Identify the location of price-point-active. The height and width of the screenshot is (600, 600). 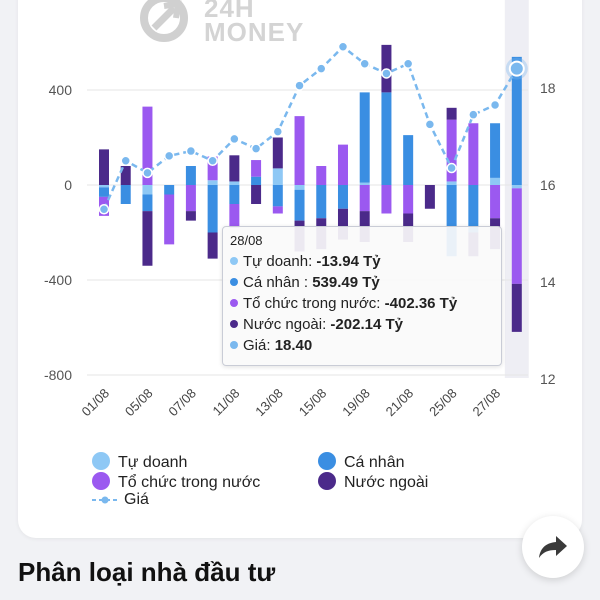
(516, 68).